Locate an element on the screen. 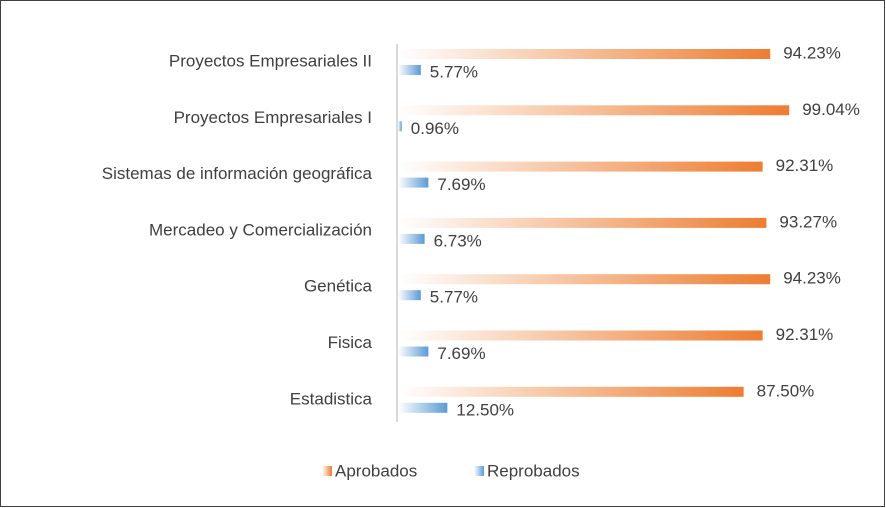  value-label: 0.96% is located at coordinates (435, 128).